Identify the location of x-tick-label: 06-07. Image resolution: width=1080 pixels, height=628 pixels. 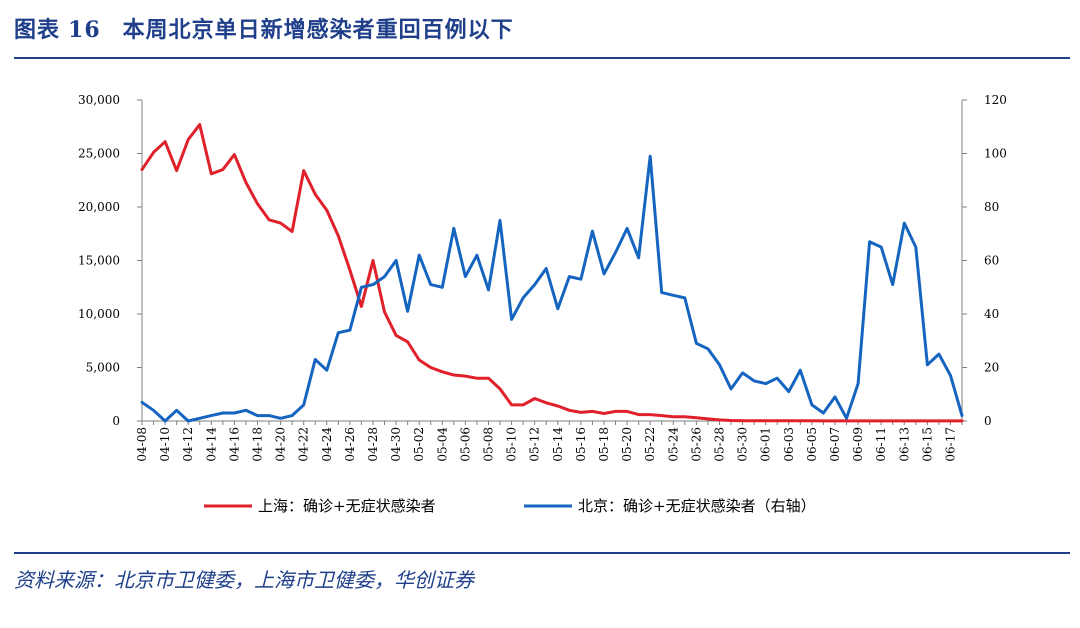
(835, 444).